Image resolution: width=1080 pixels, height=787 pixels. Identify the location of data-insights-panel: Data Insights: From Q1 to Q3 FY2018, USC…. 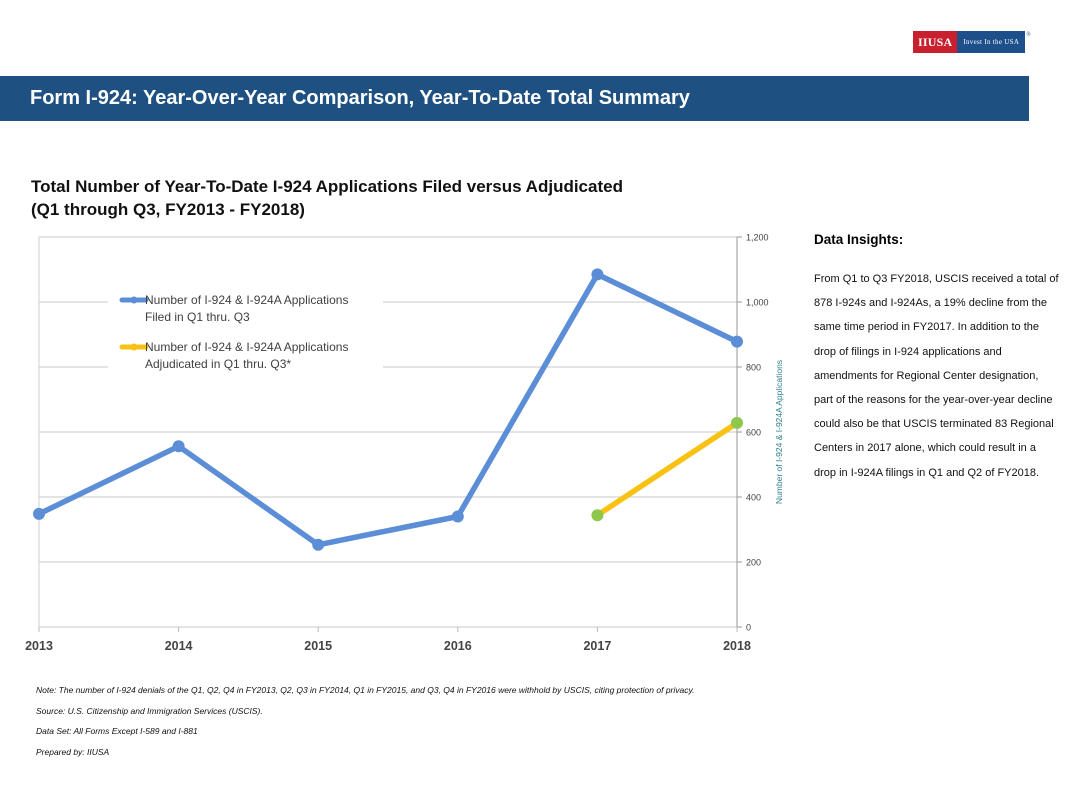
(936, 358).